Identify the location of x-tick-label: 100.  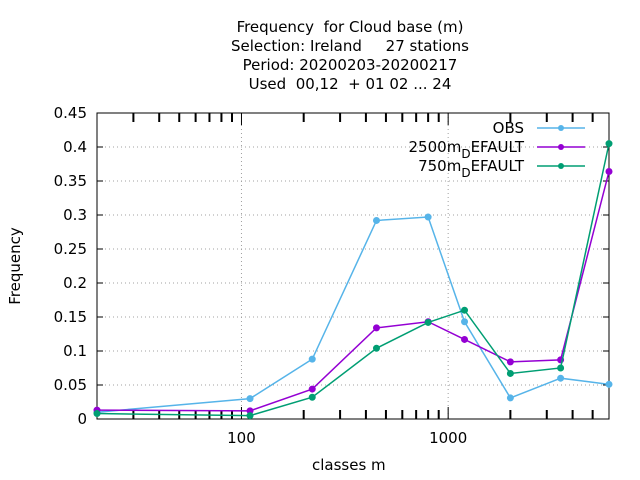
(241, 438).